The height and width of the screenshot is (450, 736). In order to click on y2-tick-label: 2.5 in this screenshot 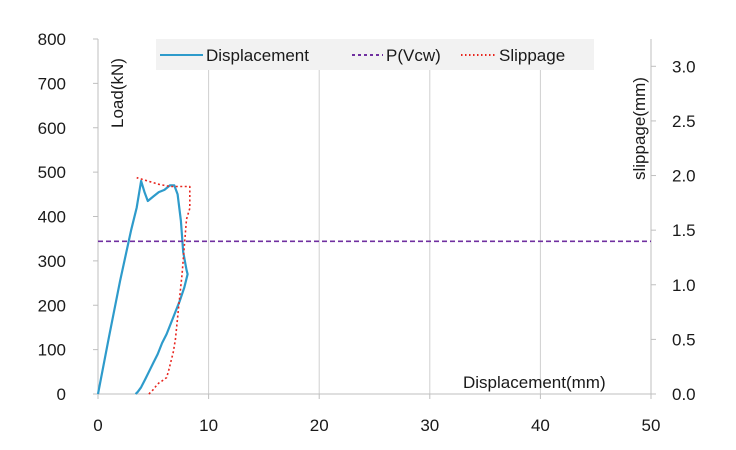, I will do `click(684, 121)`.